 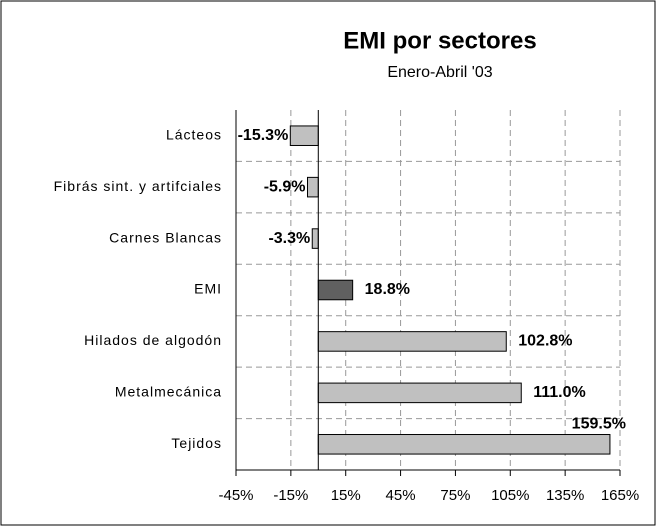 What do you see at coordinates (235, 495) in the screenshot?
I see `x-tick-label: -45%` at bounding box center [235, 495].